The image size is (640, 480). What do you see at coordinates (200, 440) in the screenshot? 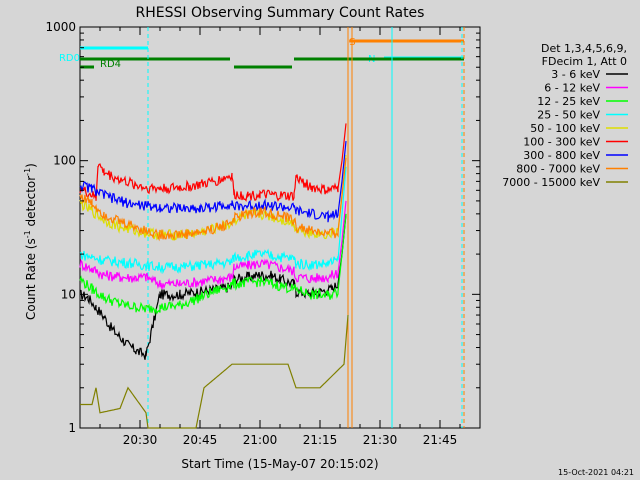
I see `x-tick-label-1: 20:45` at bounding box center [200, 440].